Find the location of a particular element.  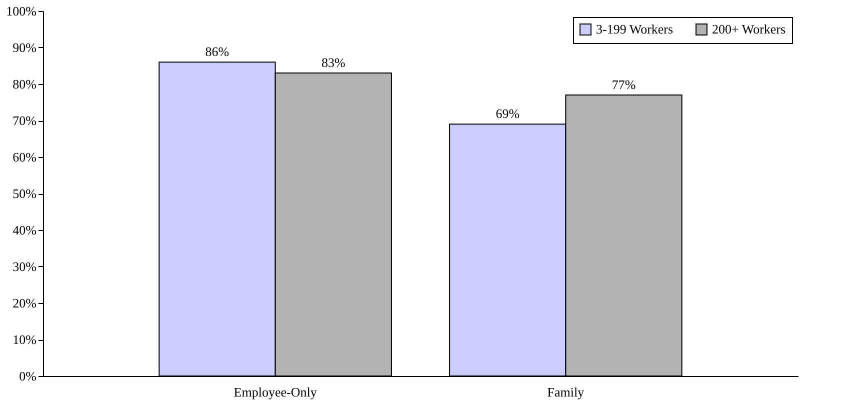

y-tick-label: 90% is located at coordinates (24, 47).